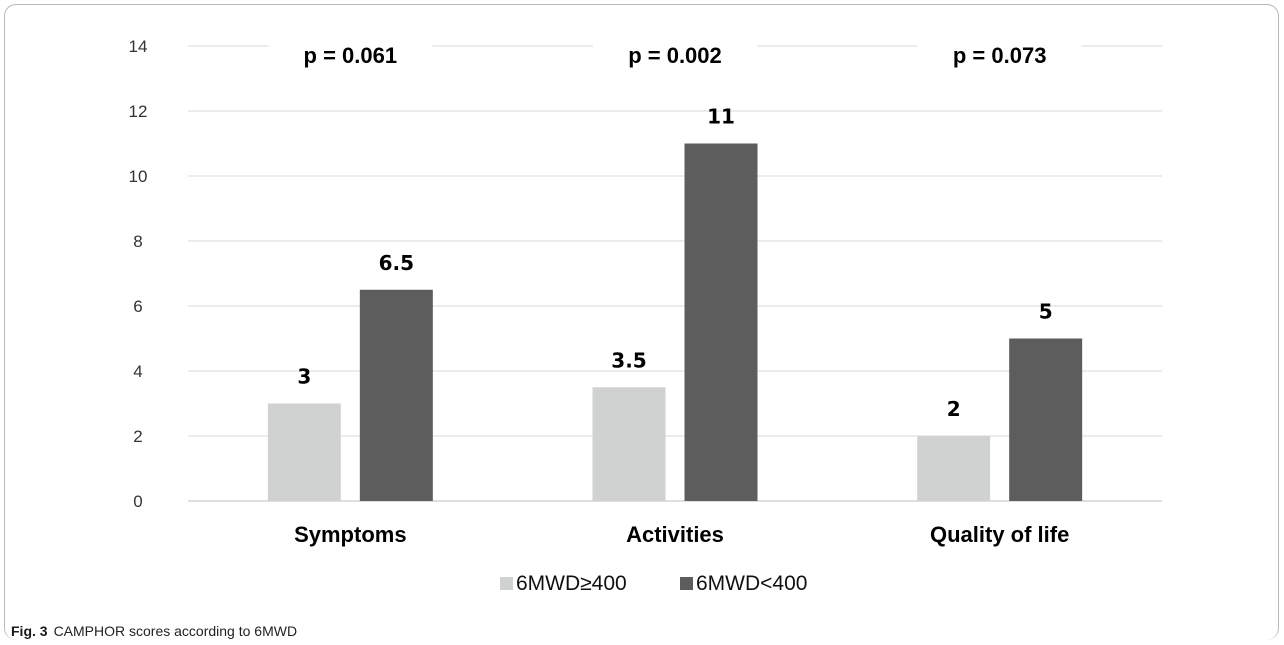 The width and height of the screenshot is (1284, 645). Describe the element at coordinates (954, 409) in the screenshot. I see `data-label: 2` at that location.